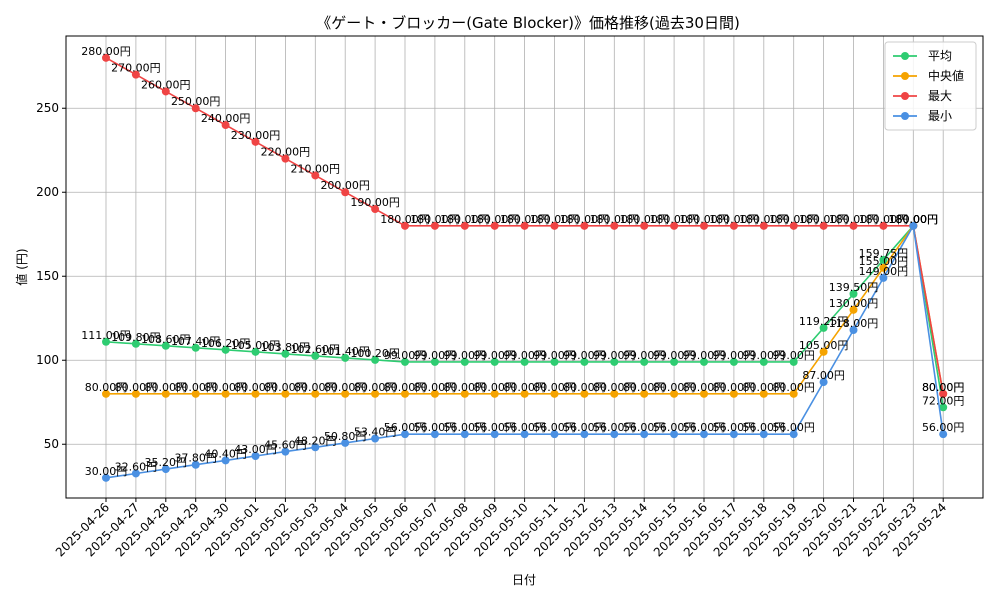 The height and width of the screenshot is (600, 1000). I want to click on data-label: 280.00円, so click(106, 51).